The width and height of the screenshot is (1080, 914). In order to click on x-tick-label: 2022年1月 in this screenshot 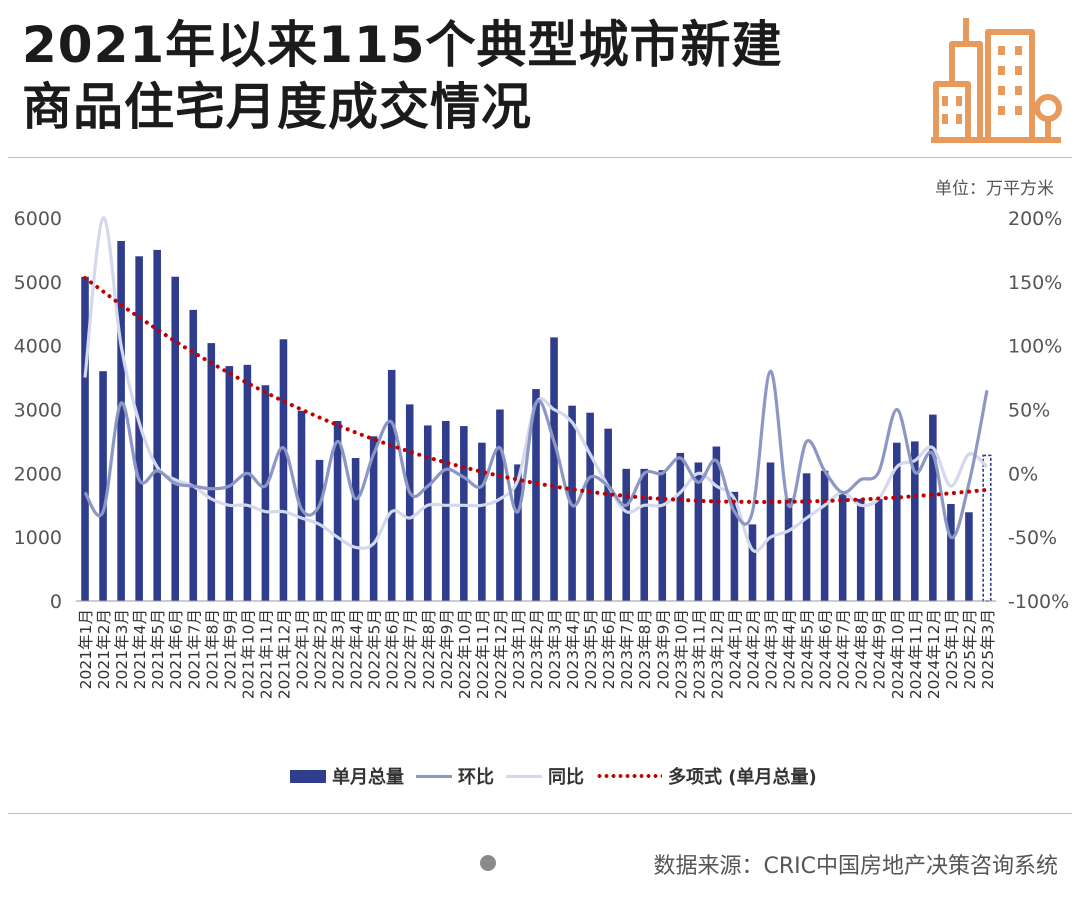, I will do `click(302, 649)`.